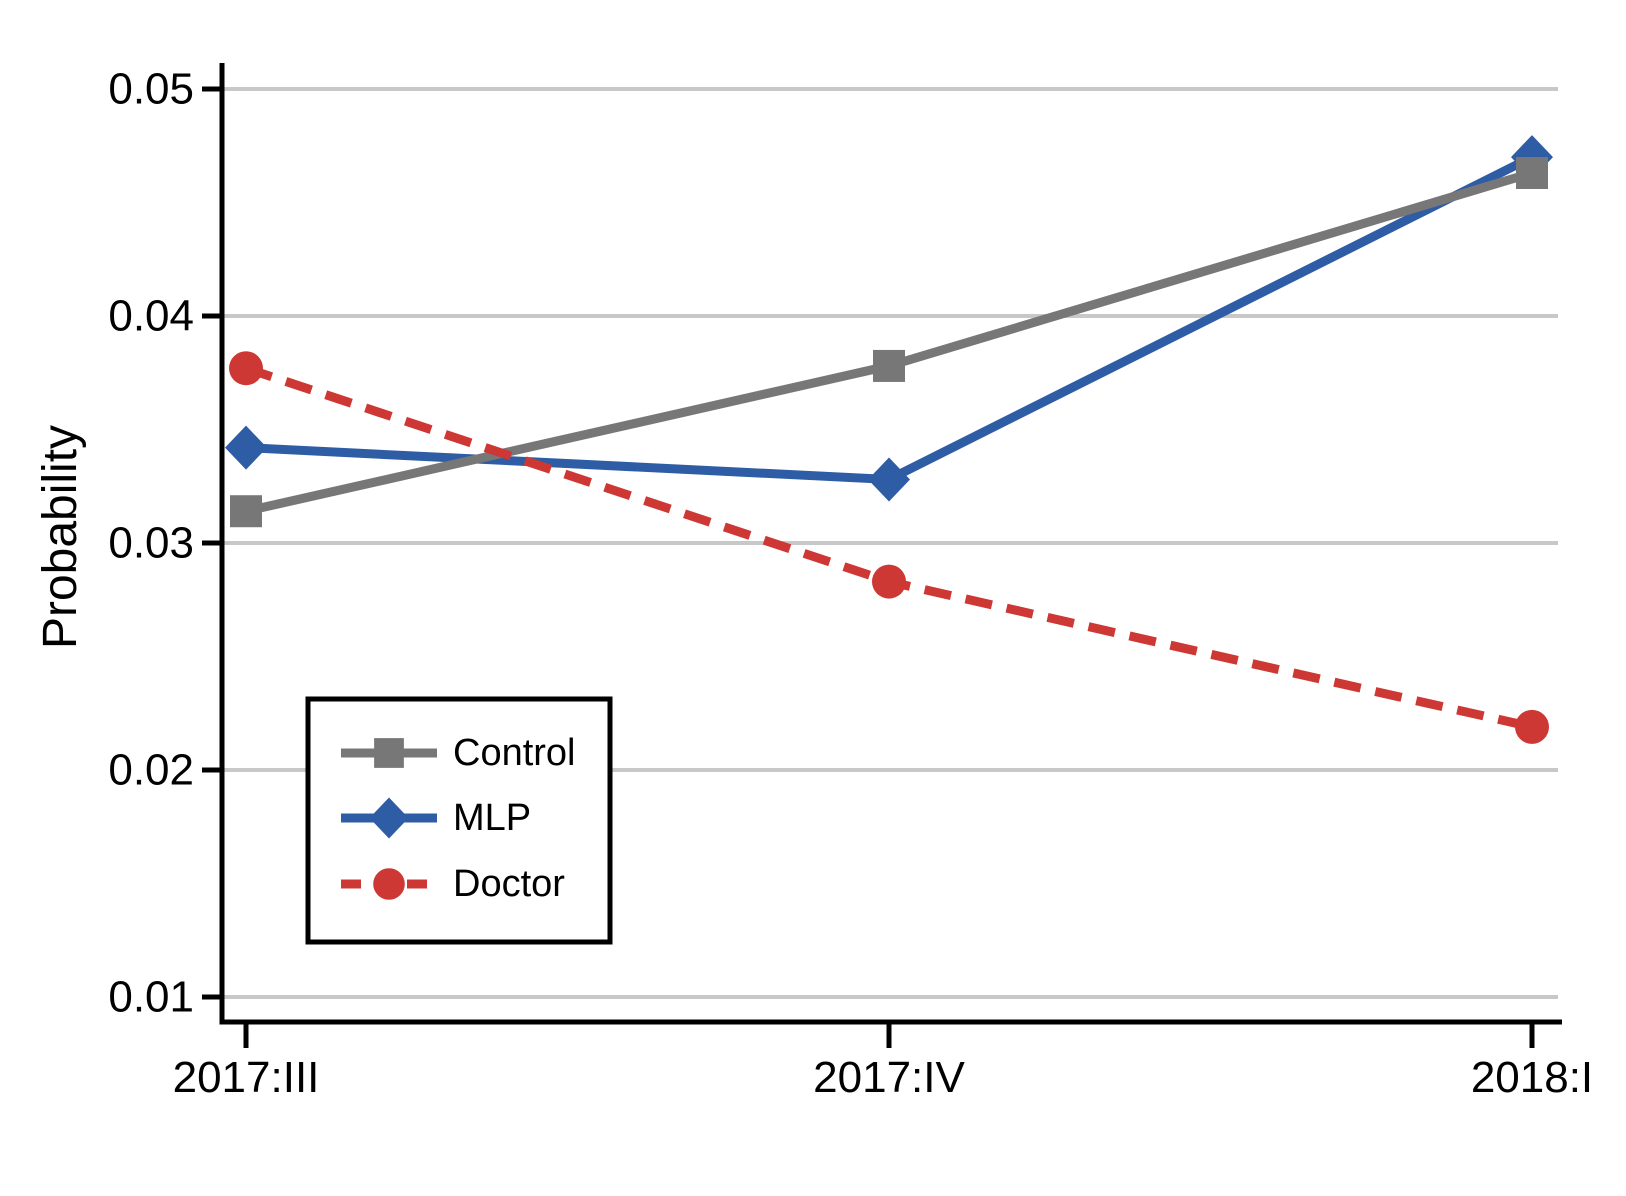 This screenshot has height=1196, width=1626. I want to click on x-tick-label: 2018:I, so click(1532, 1077).